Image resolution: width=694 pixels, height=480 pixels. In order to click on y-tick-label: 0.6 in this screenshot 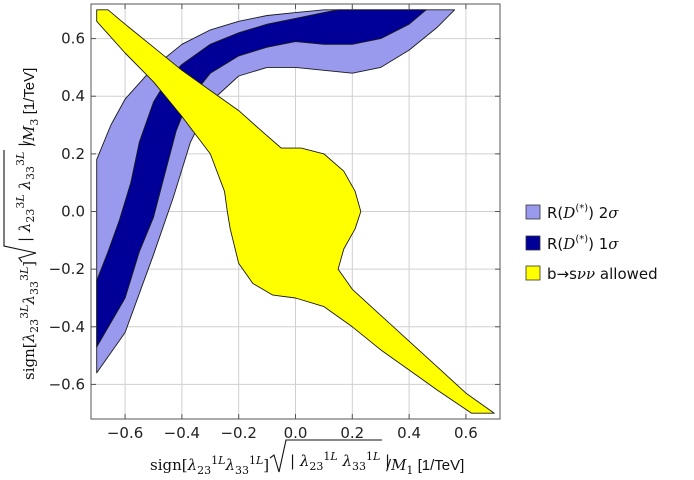, I will do `click(73, 39)`.